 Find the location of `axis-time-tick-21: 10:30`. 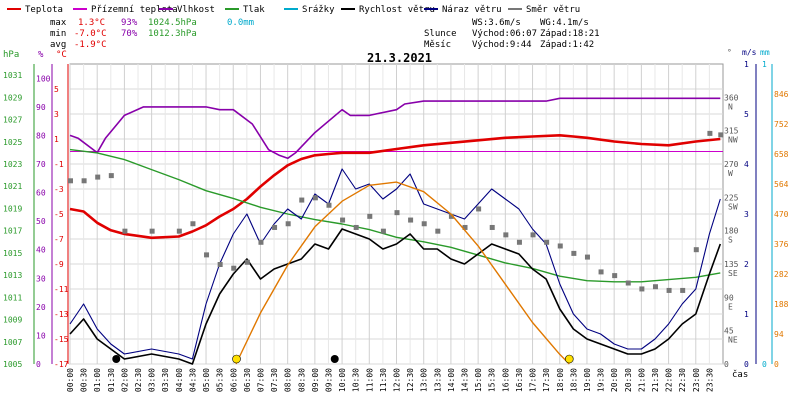

axis-time-tick-21: 10:30 is located at coordinates (356, 380).